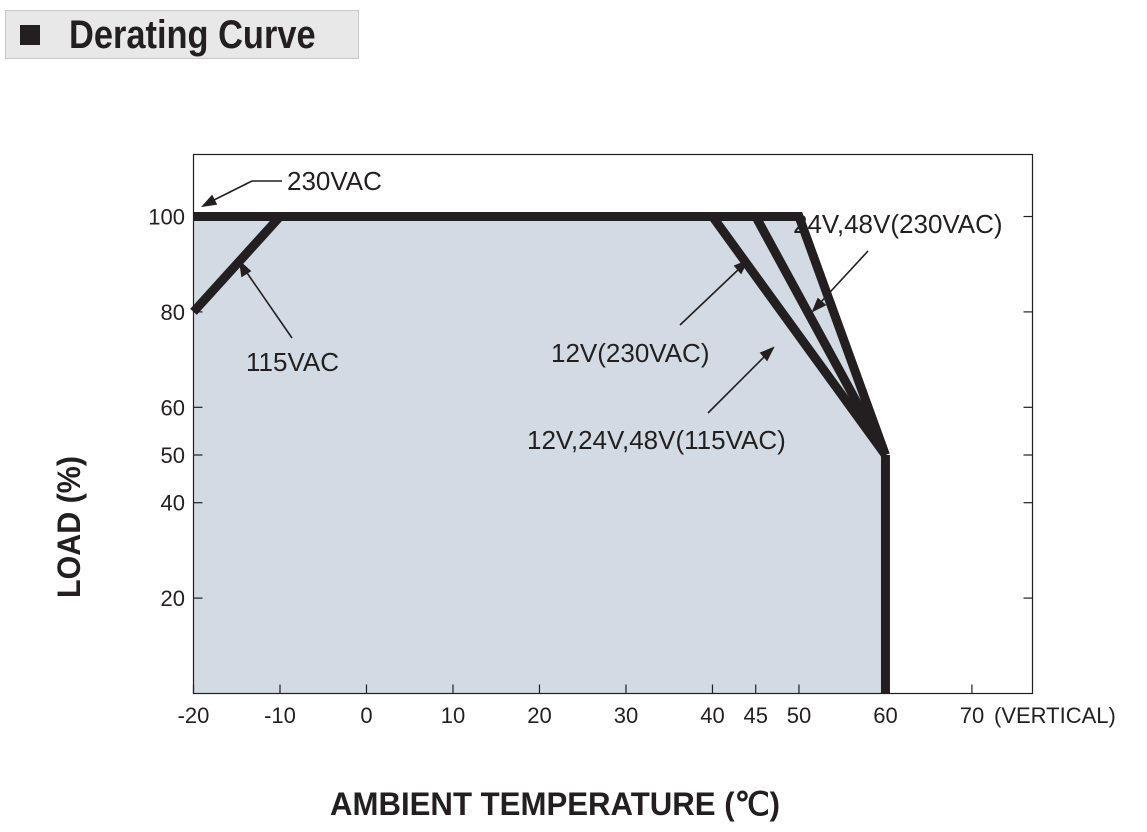 The width and height of the screenshot is (1147, 832). What do you see at coordinates (245, 268) in the screenshot?
I see `arrowhead-115vac` at bounding box center [245, 268].